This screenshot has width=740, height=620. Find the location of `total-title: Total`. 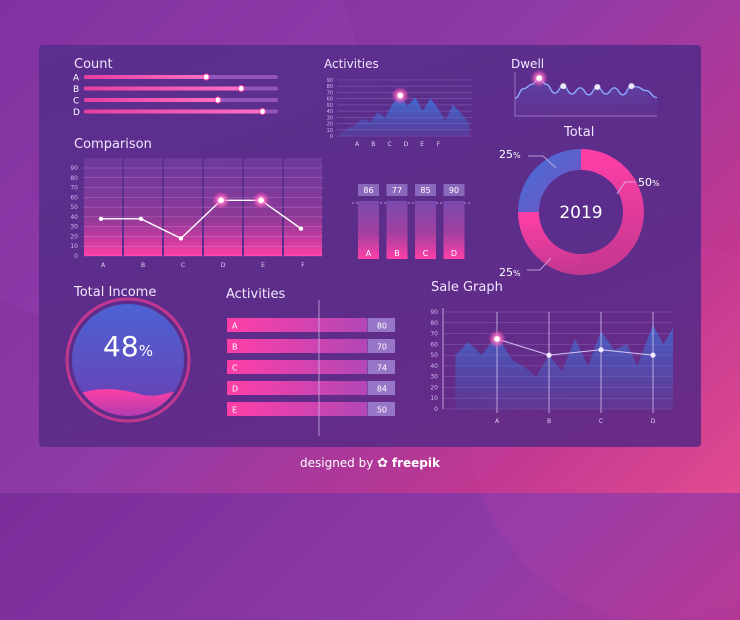

total-title: Total is located at coordinates (579, 132).